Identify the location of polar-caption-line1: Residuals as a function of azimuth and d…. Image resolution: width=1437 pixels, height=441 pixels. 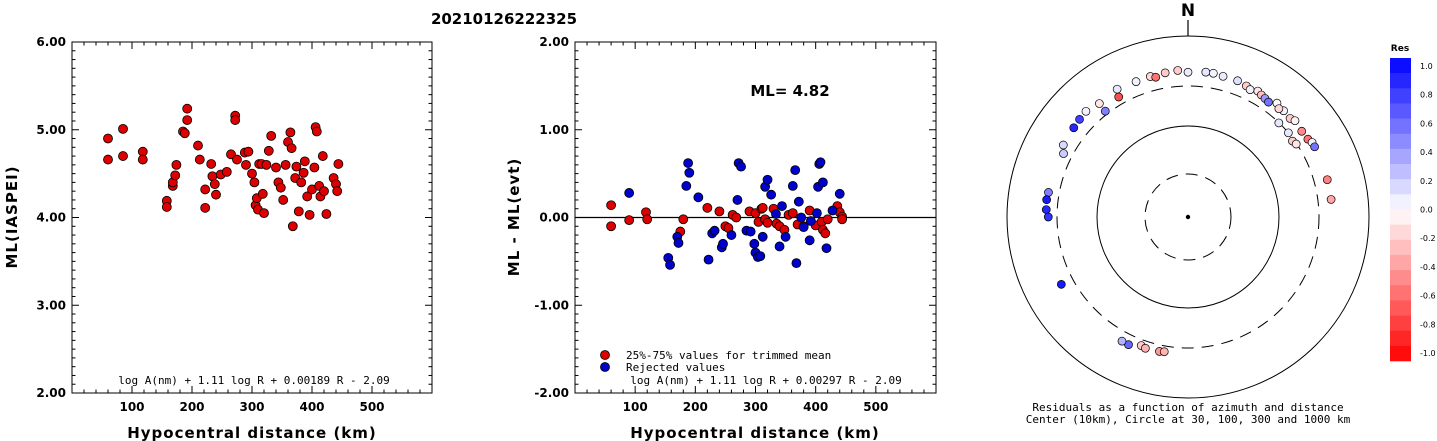
(1187, 407).